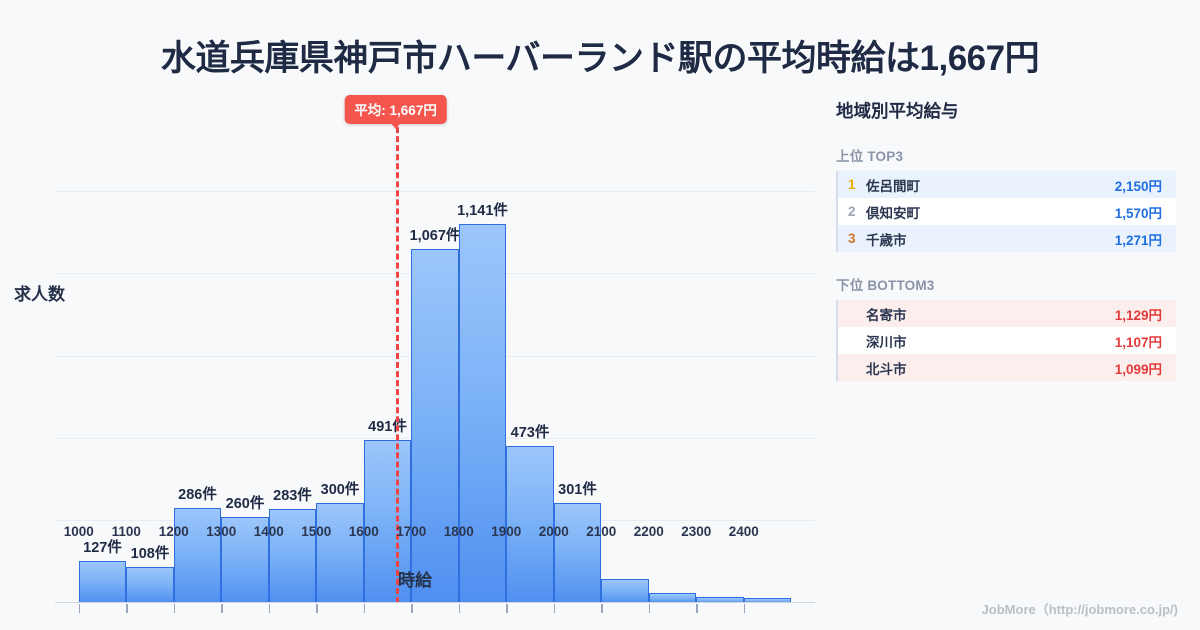  What do you see at coordinates (601, 531) in the screenshot?
I see `x-tick-label: 2100` at bounding box center [601, 531].